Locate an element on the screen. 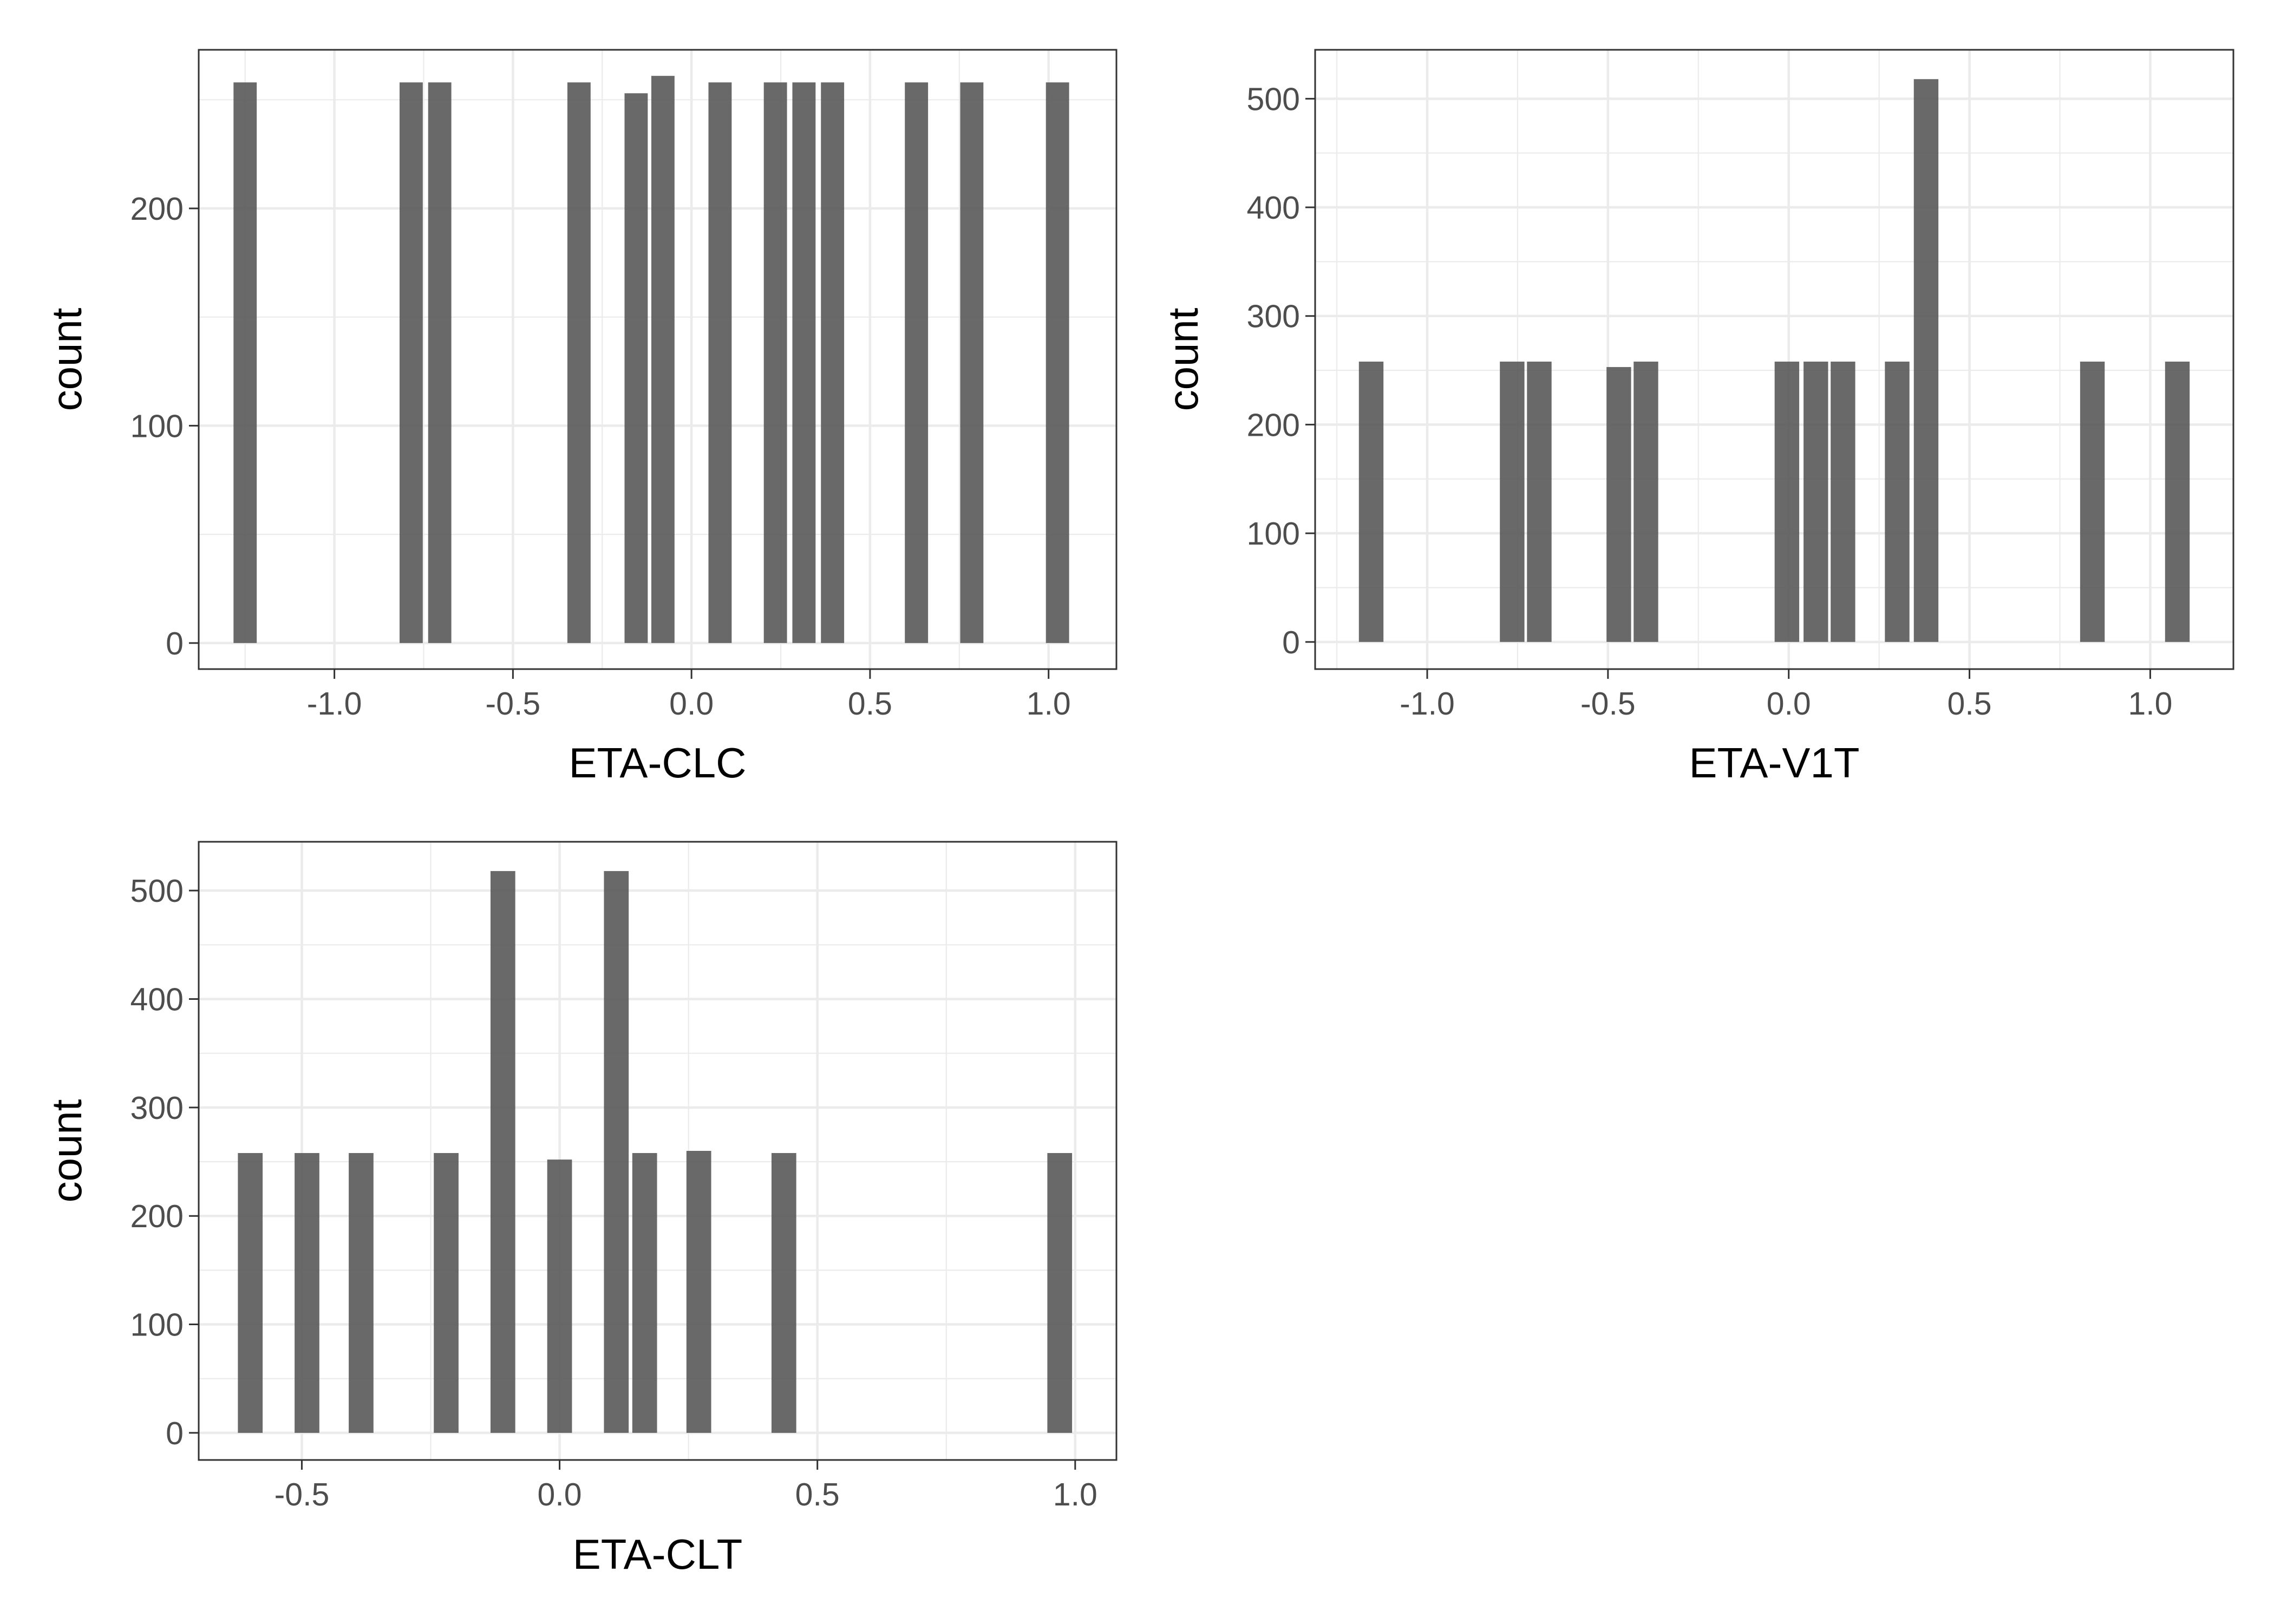 This screenshot has height=1624, width=2274. x-axis-title: ETA-CLT is located at coordinates (658, 1554).